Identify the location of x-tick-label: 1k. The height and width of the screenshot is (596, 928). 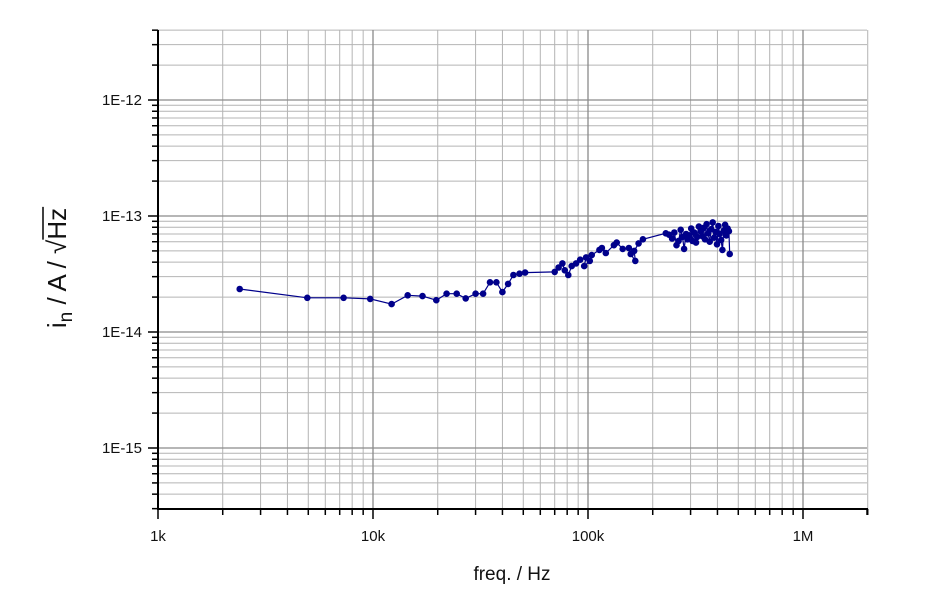
(158, 536).